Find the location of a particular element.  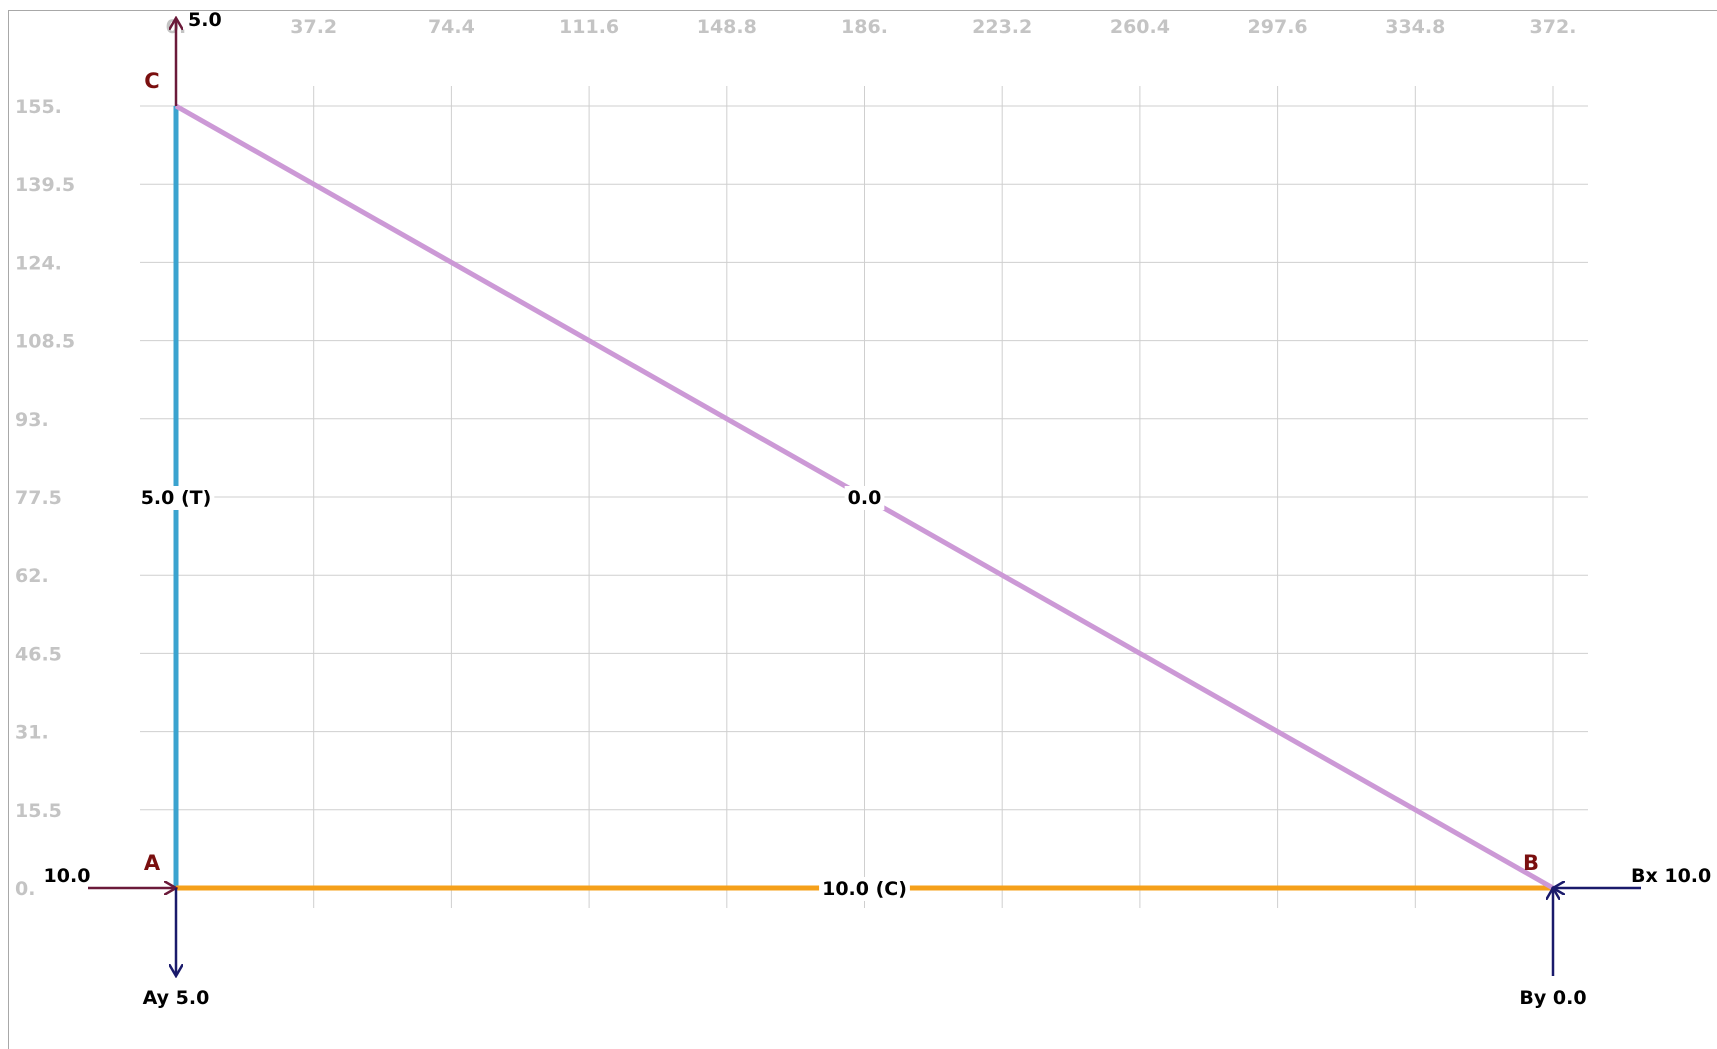

y-tick-label: 155. is located at coordinates (38, 107).